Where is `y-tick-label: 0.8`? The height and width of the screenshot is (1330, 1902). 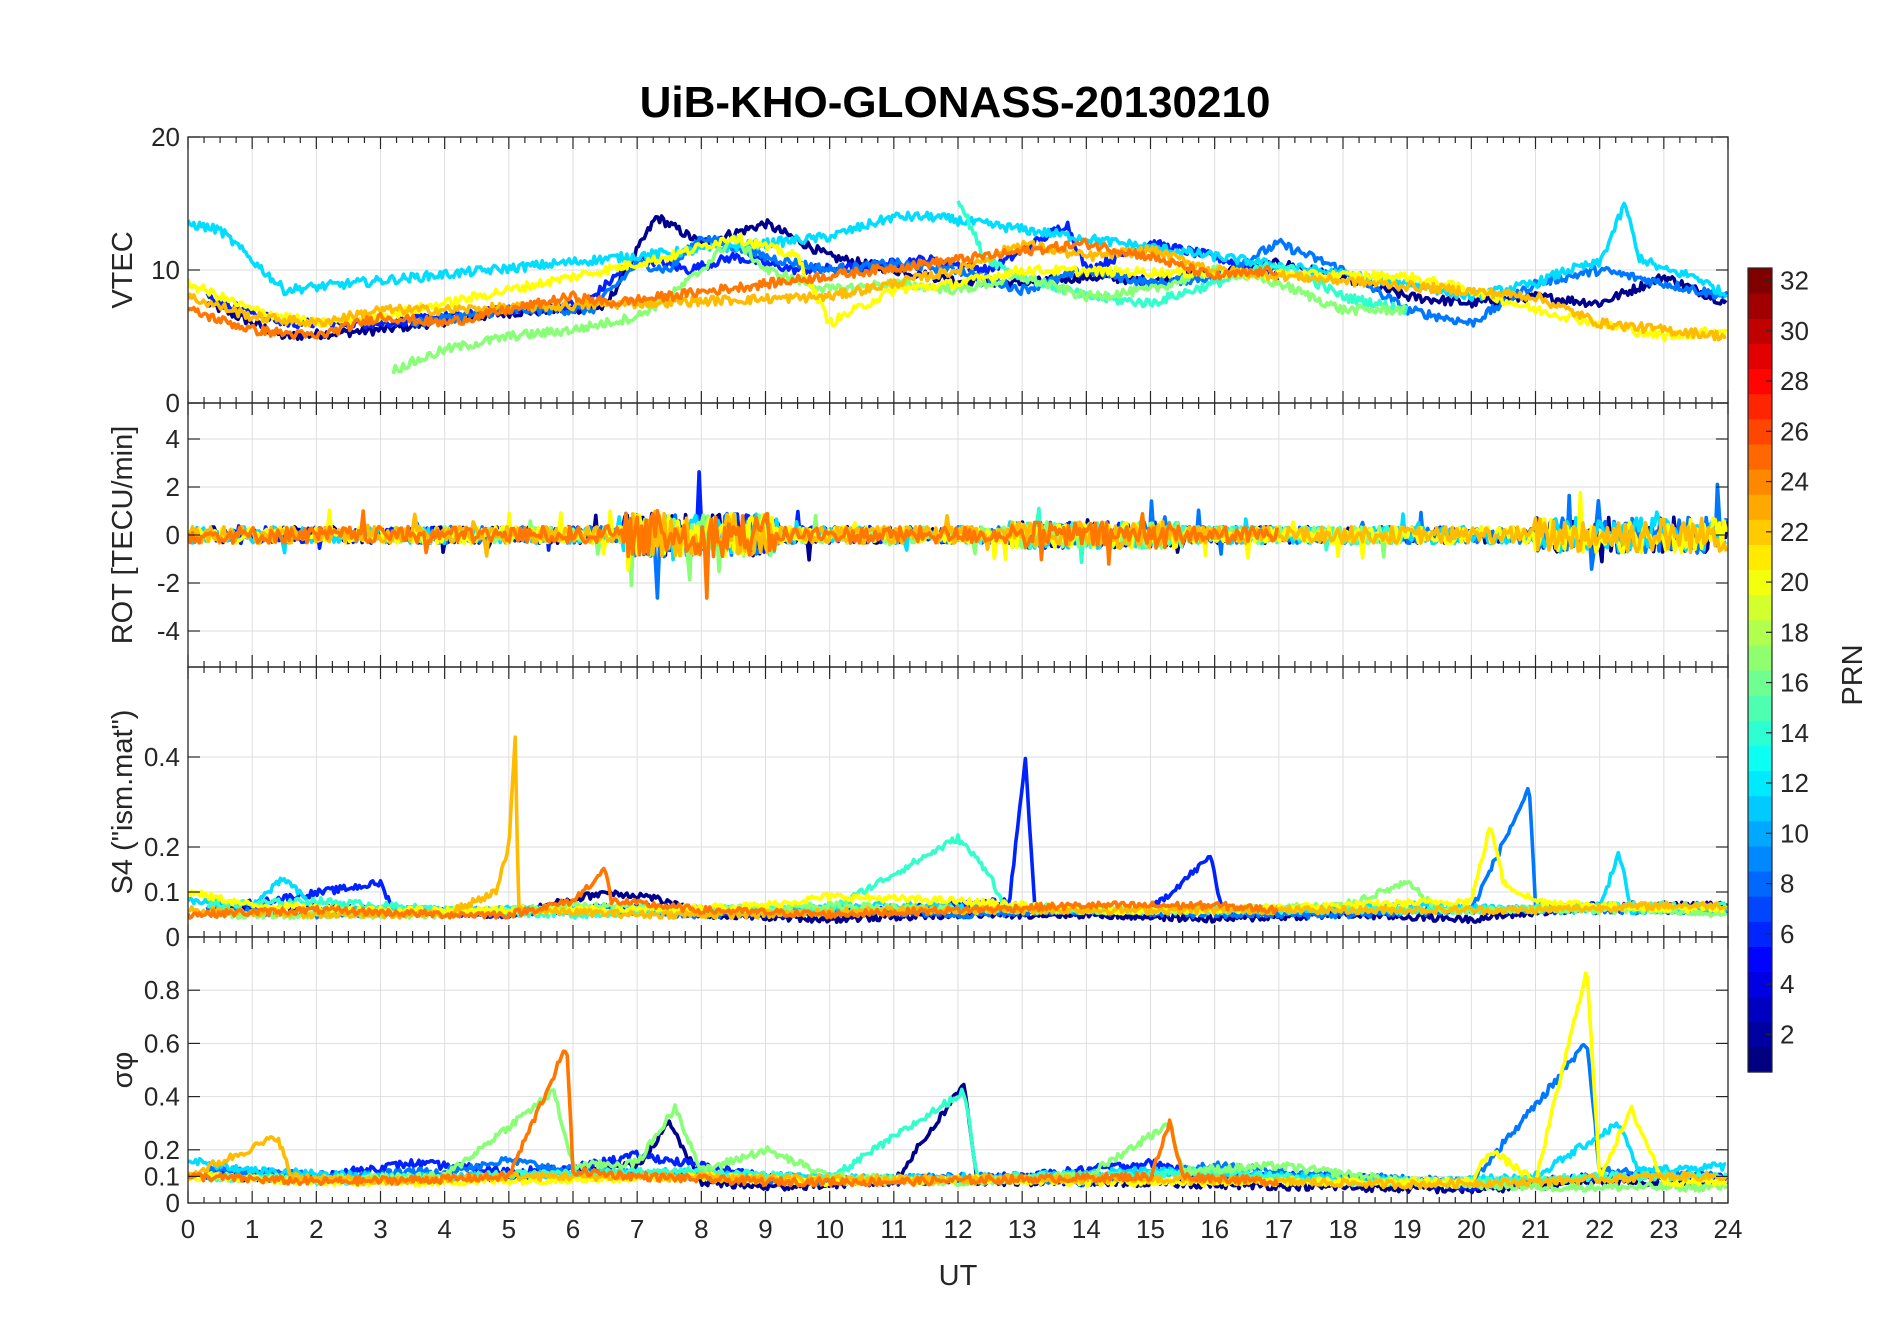
y-tick-label: 0.8 is located at coordinates (162, 990).